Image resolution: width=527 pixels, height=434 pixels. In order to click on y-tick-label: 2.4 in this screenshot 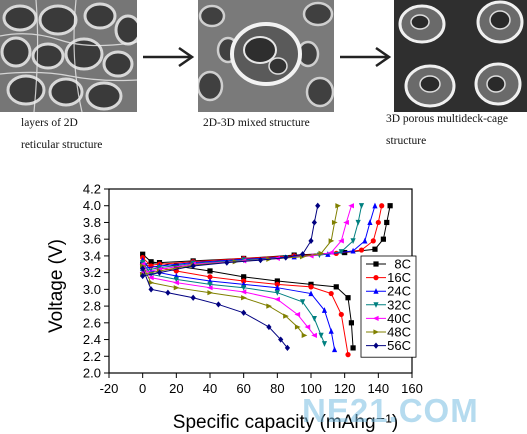, I will do `click(92, 339)`.